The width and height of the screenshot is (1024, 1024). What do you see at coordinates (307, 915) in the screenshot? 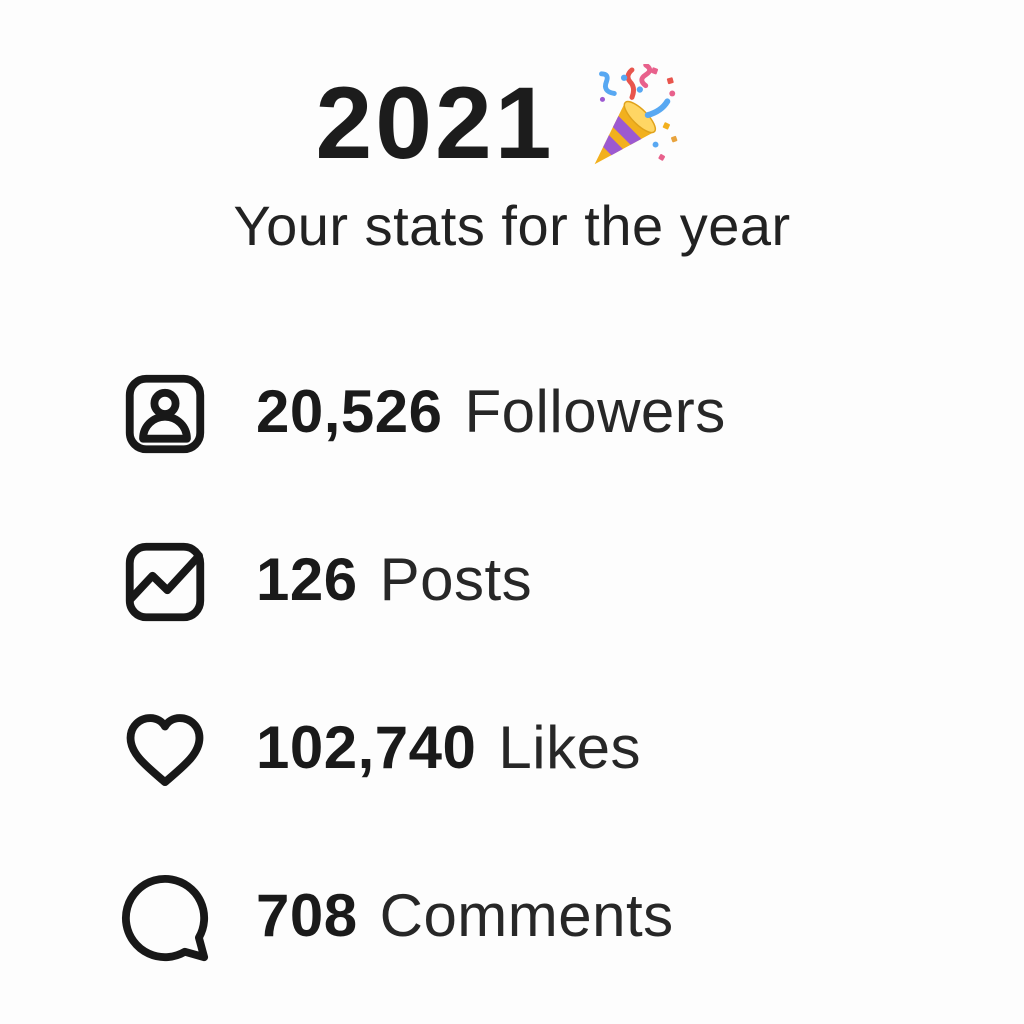
I see `stat-value: 708` at bounding box center [307, 915].